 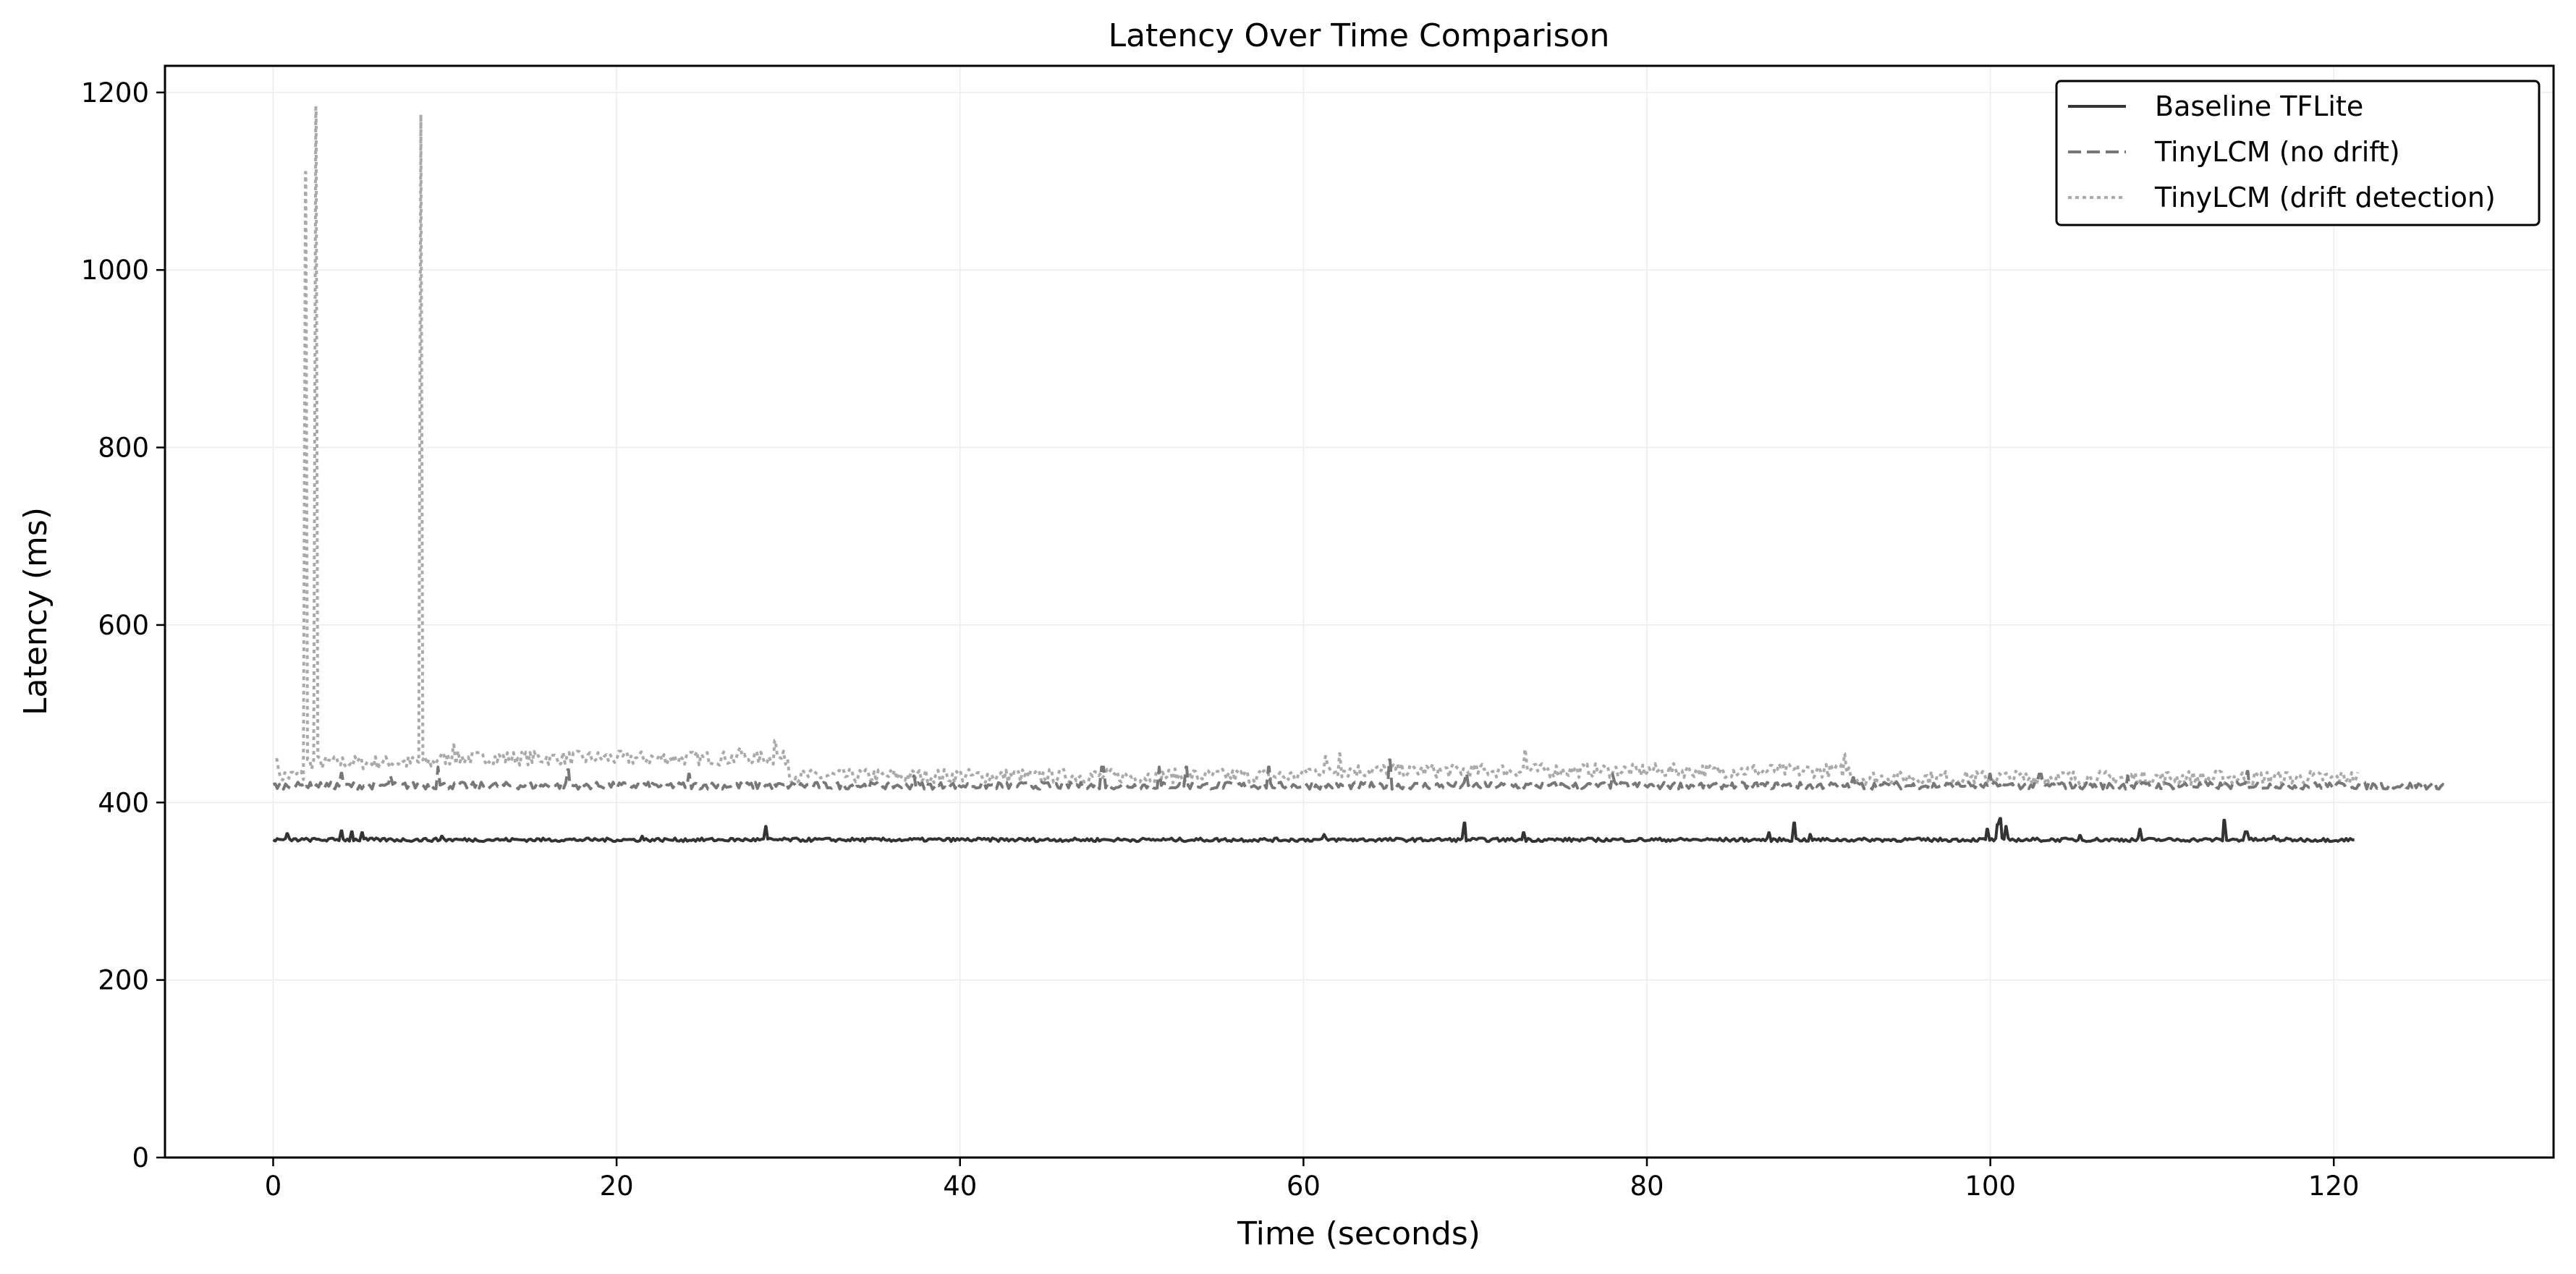 I want to click on x-tick-label: 40, so click(x=960, y=1186).